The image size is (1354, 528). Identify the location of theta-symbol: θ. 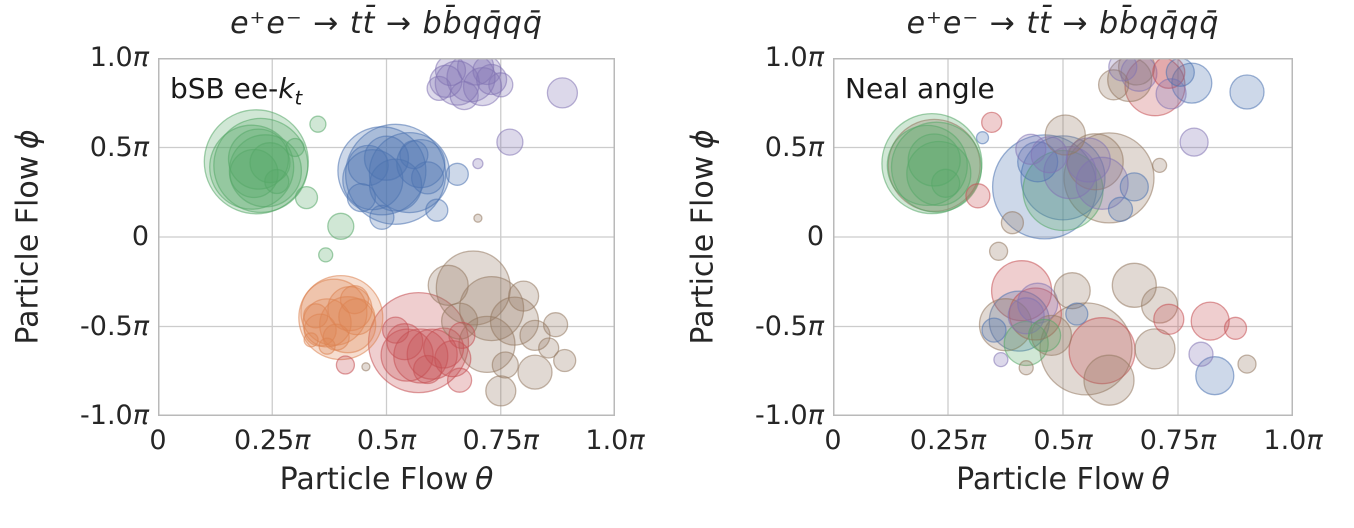
(484, 479).